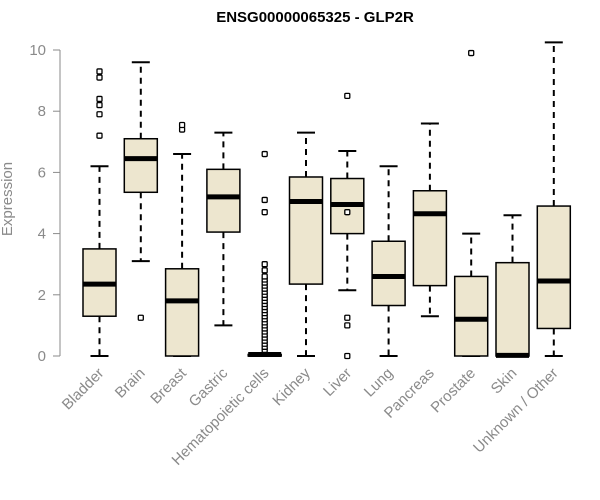 The height and width of the screenshot is (500, 600). Describe the element at coordinates (453, 391) in the screenshot. I see `x-tick-label: Prostate` at that location.